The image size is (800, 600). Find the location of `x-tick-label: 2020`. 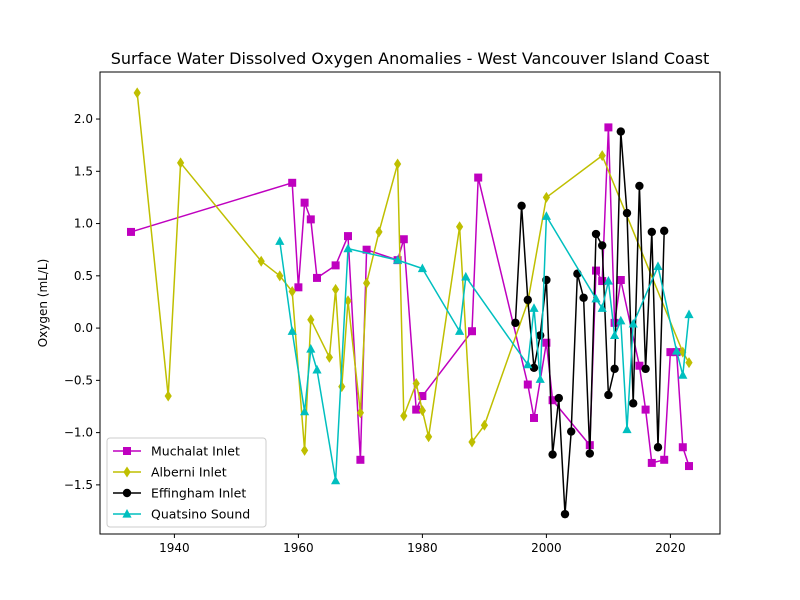

x-tick-label: 2020 is located at coordinates (670, 548).